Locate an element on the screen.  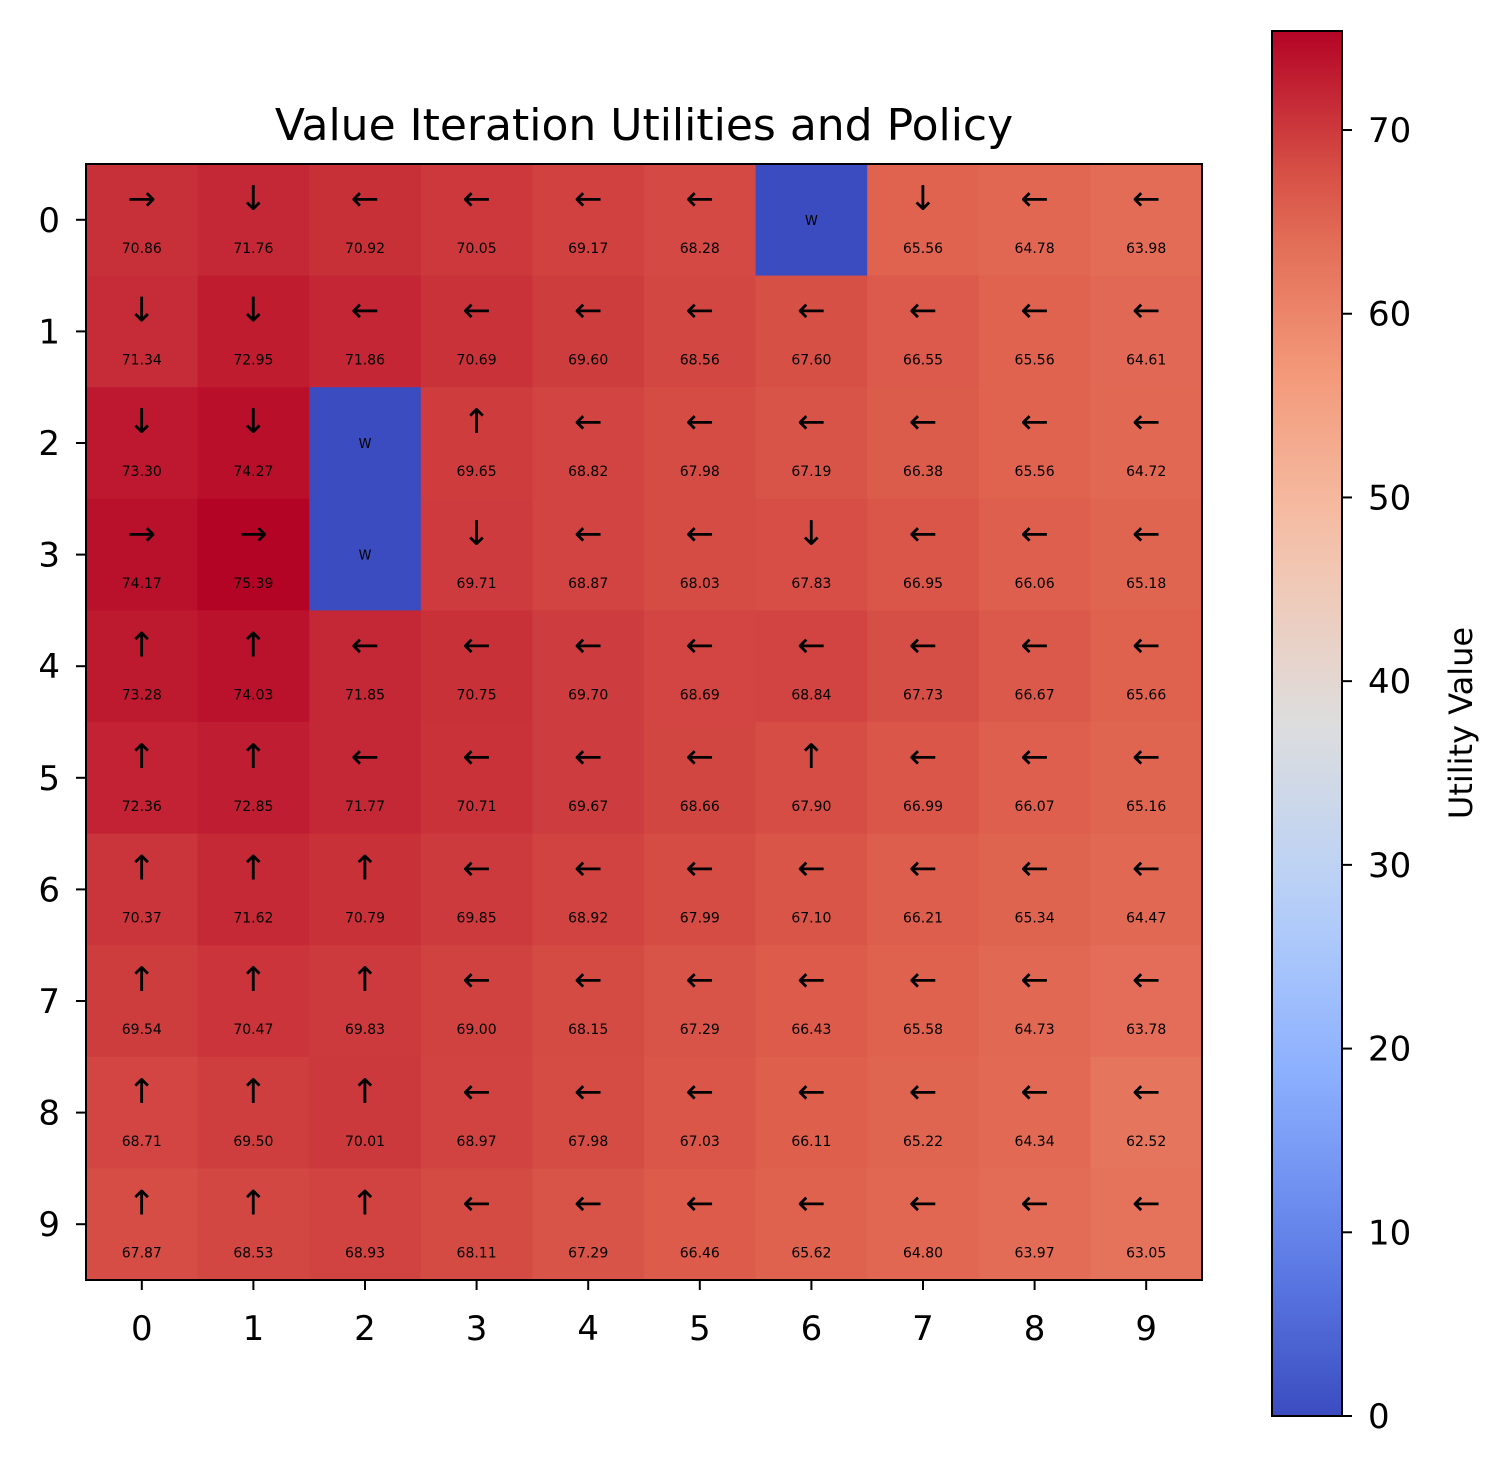
utility-value: 68.03 is located at coordinates (700, 584).